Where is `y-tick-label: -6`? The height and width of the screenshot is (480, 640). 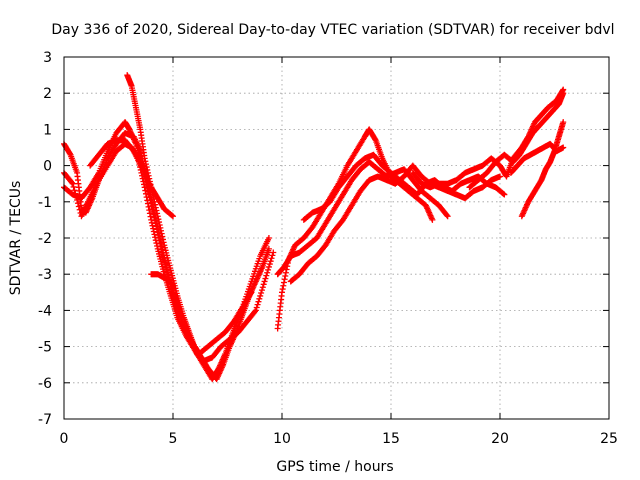 y-tick-label: -6 is located at coordinates (45, 384).